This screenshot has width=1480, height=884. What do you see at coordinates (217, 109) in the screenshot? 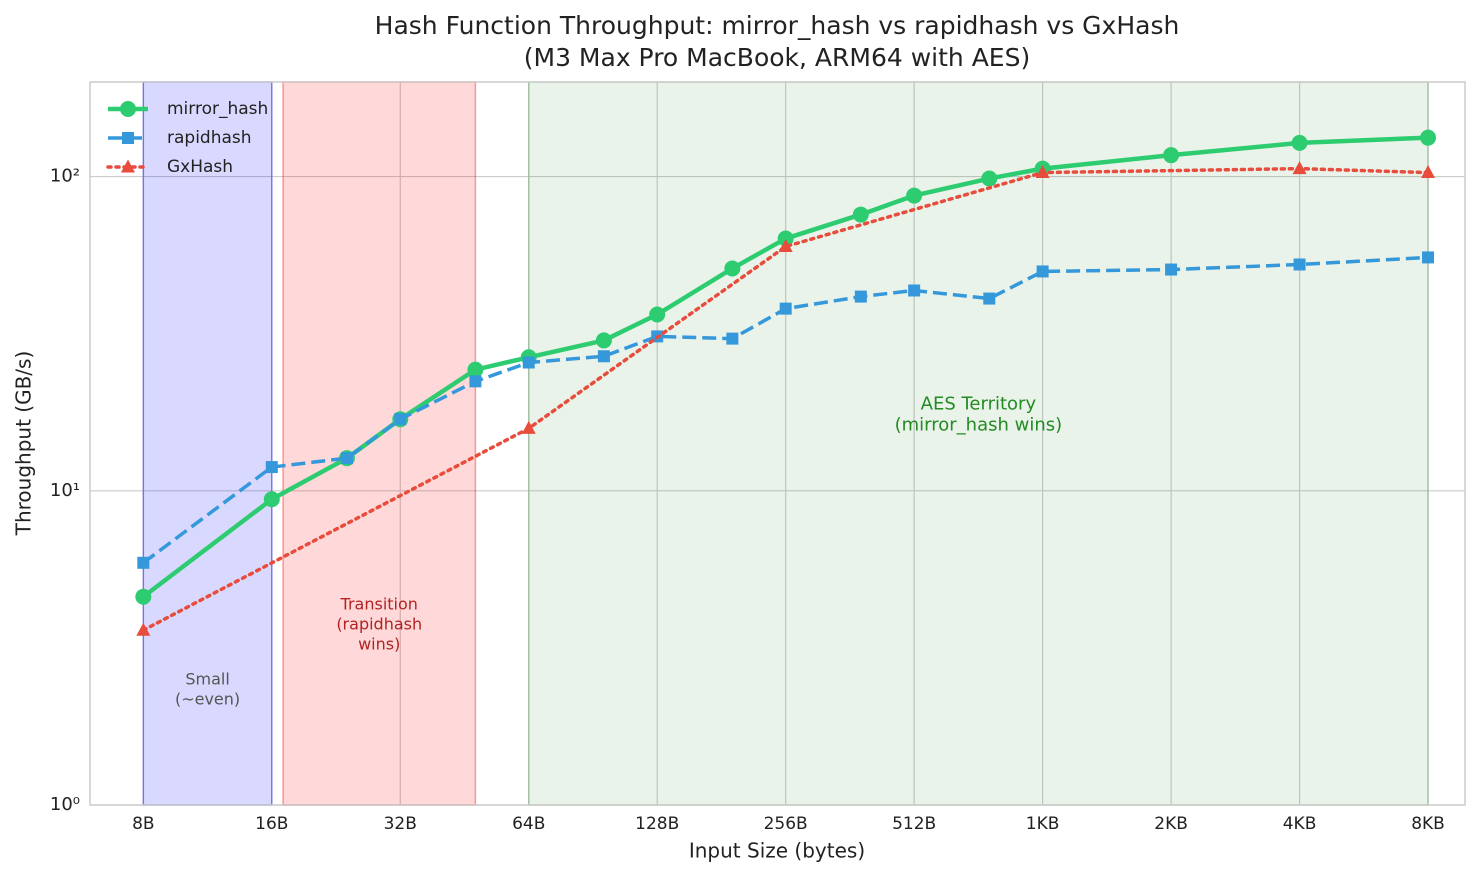
I see `legend-label: mirror_hash` at bounding box center [217, 109].